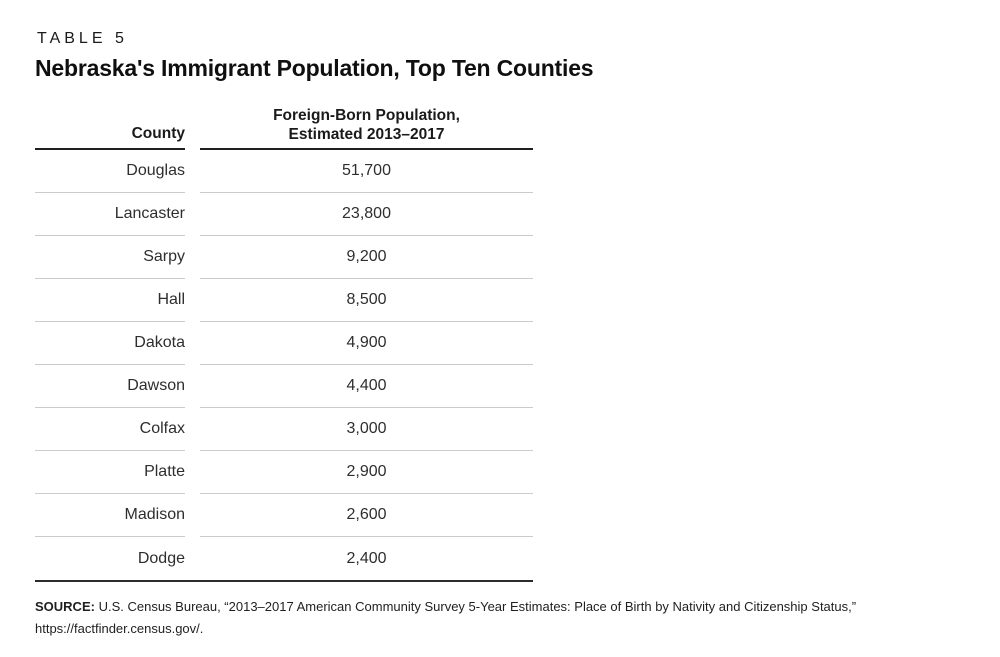  Describe the element at coordinates (110, 515) in the screenshot. I see `county-cell: Madison` at that location.